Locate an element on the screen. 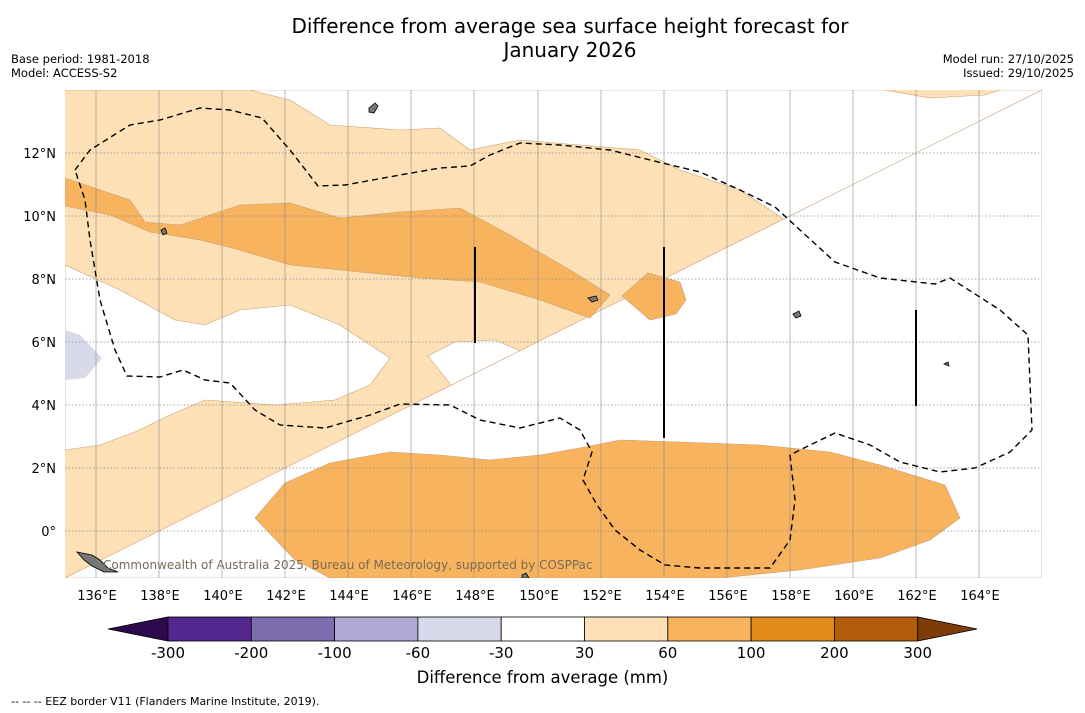 The height and width of the screenshot is (713, 1085). colorbar-tick-label: -200 is located at coordinates (251, 653).